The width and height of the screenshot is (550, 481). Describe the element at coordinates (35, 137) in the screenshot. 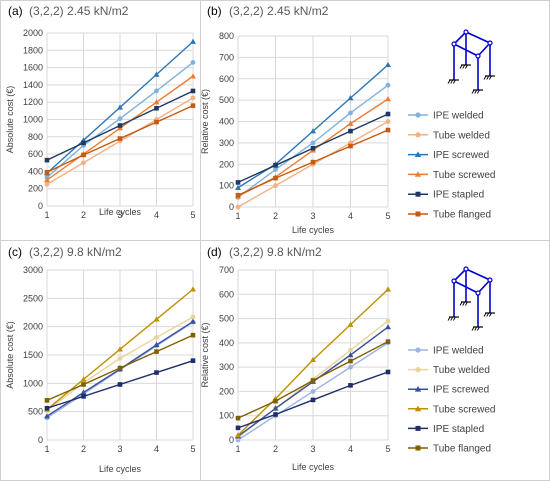

I see `y-tick-label: 800` at that location.